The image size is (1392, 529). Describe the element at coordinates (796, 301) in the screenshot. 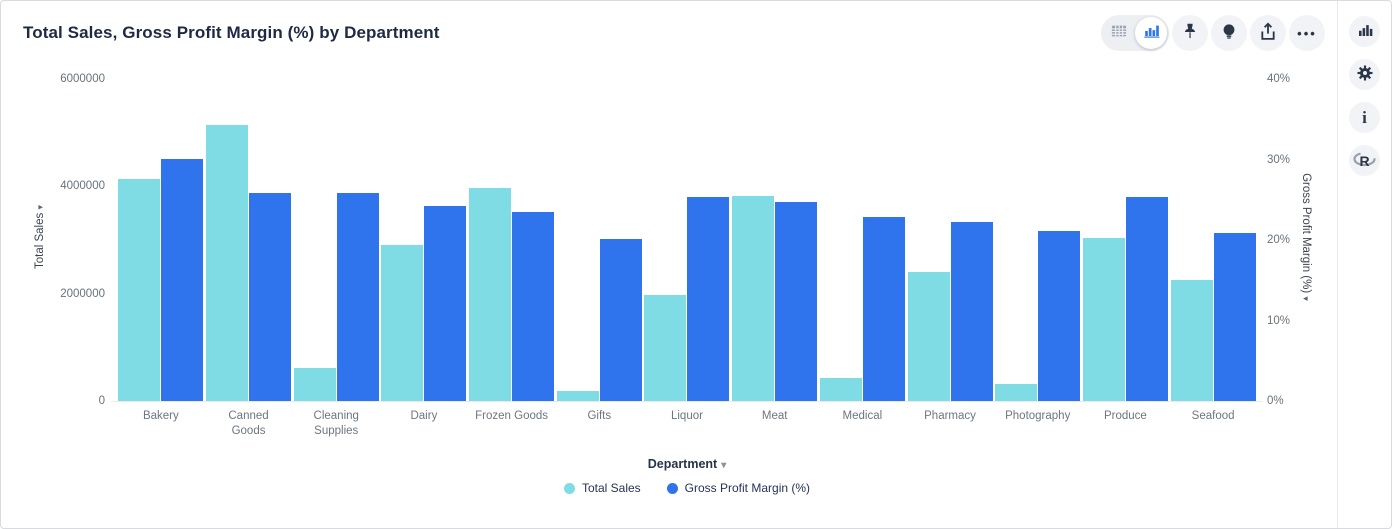

I see `bar-gross-profit-margin-meat` at that location.